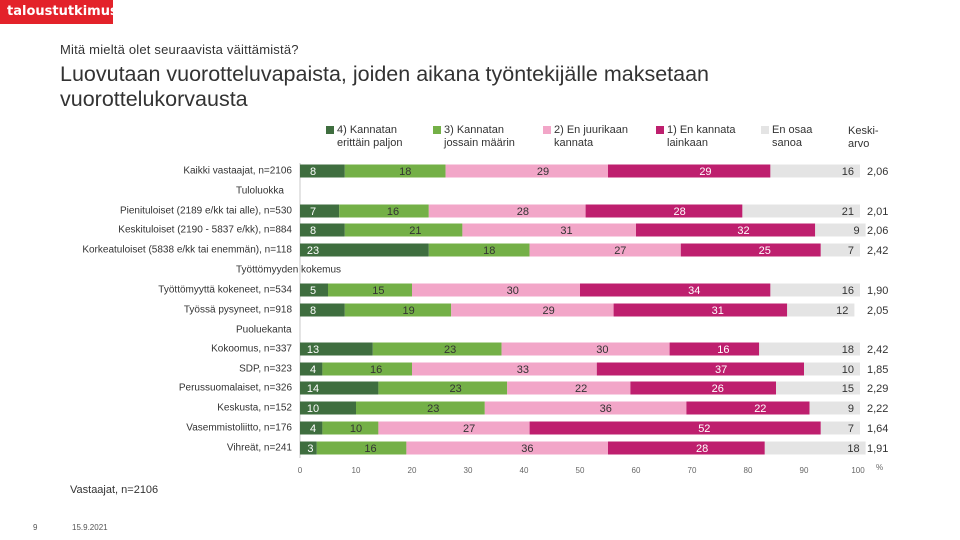 The width and height of the screenshot is (960, 540). I want to click on mean-header-line: Keski-, so click(863, 131).